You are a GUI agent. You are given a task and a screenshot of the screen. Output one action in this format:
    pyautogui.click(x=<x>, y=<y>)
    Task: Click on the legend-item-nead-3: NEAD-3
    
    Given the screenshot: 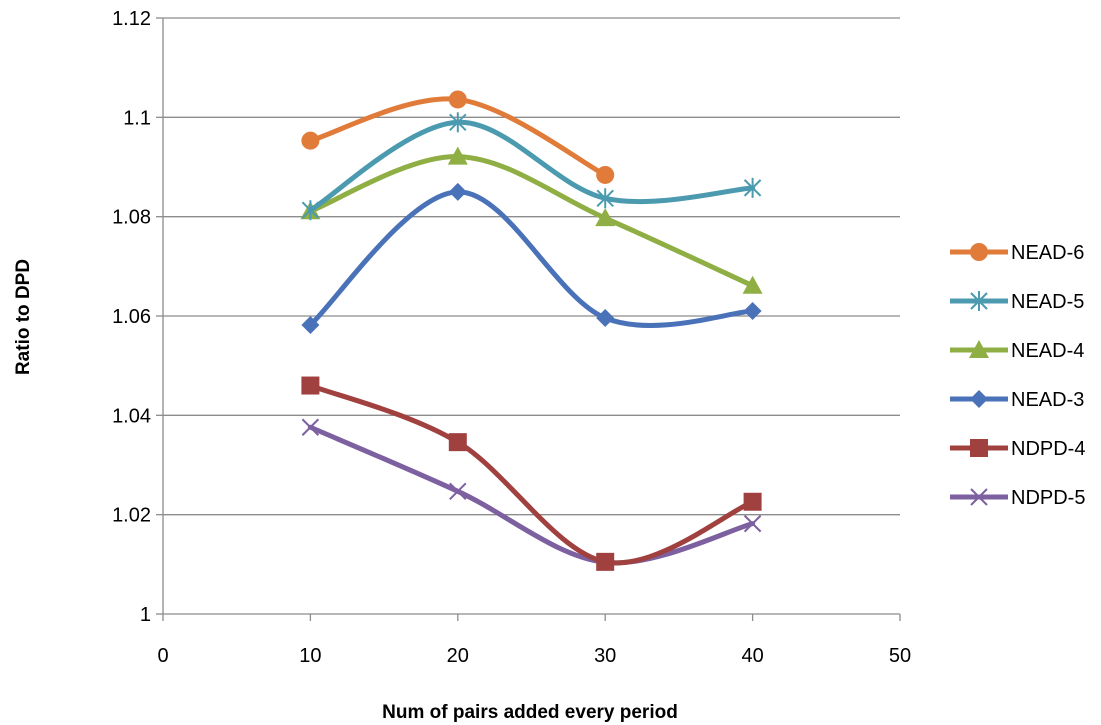 What is the action you would take?
    pyautogui.click(x=1017, y=400)
    